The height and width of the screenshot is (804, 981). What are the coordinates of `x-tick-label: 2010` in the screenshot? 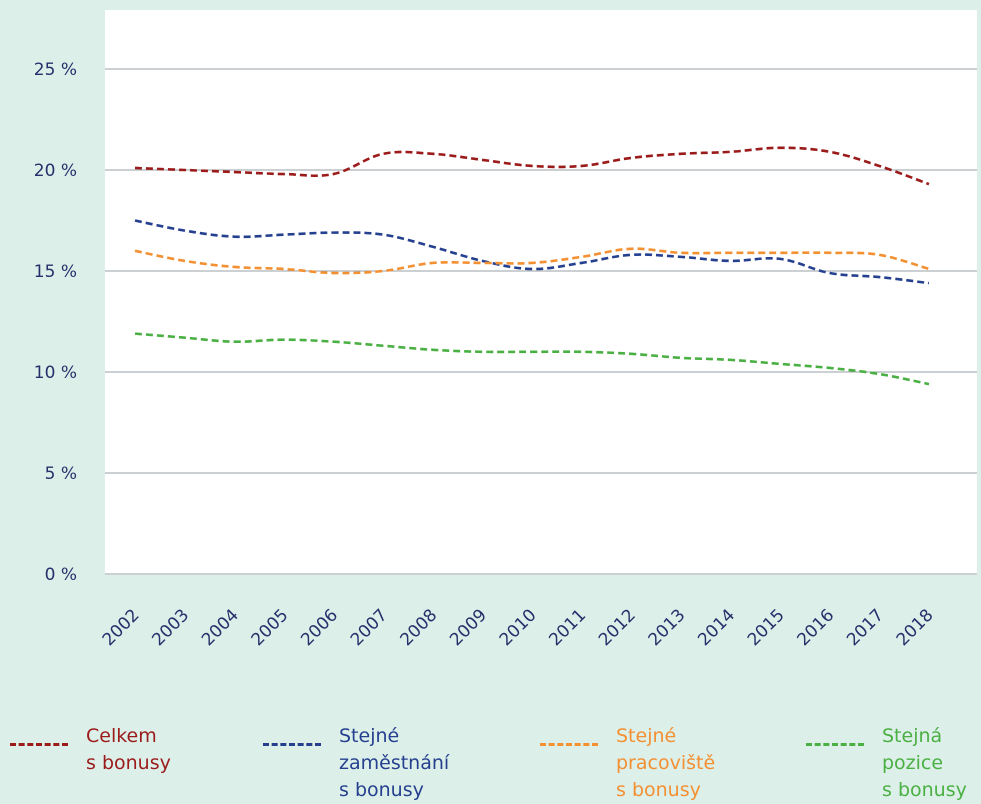 It's located at (518, 627).